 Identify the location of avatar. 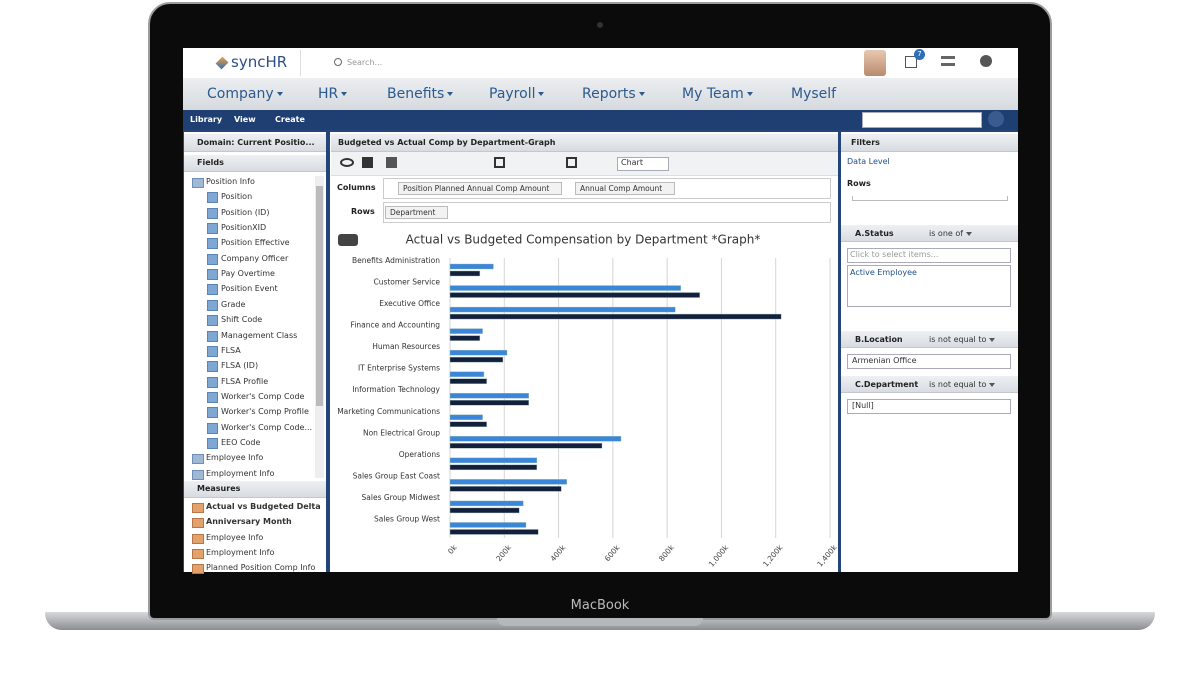
(875, 63).